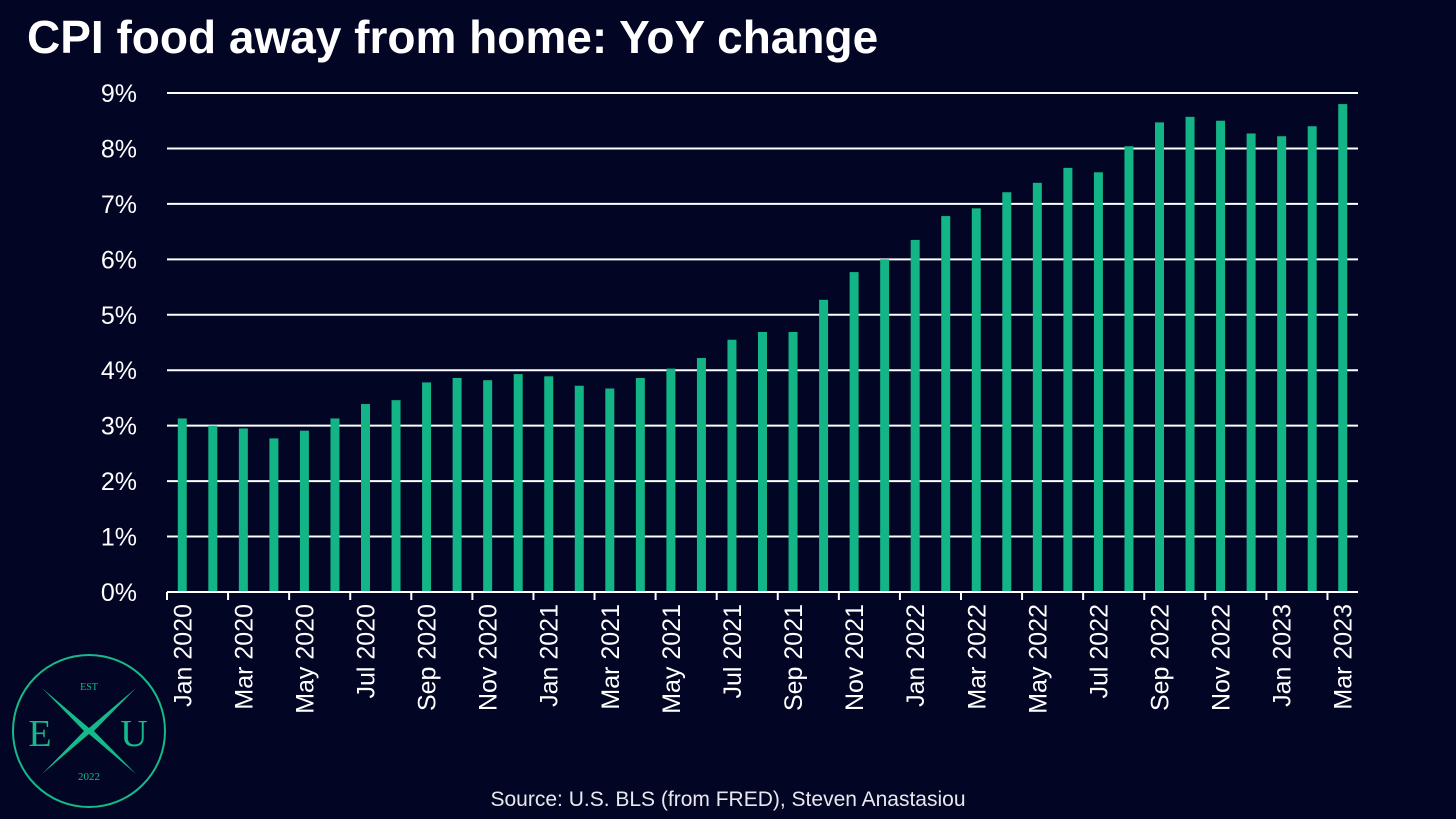 This screenshot has width=1456, height=819. What do you see at coordinates (428, 657) in the screenshot?
I see `x-tick-label: Sep 2020` at bounding box center [428, 657].